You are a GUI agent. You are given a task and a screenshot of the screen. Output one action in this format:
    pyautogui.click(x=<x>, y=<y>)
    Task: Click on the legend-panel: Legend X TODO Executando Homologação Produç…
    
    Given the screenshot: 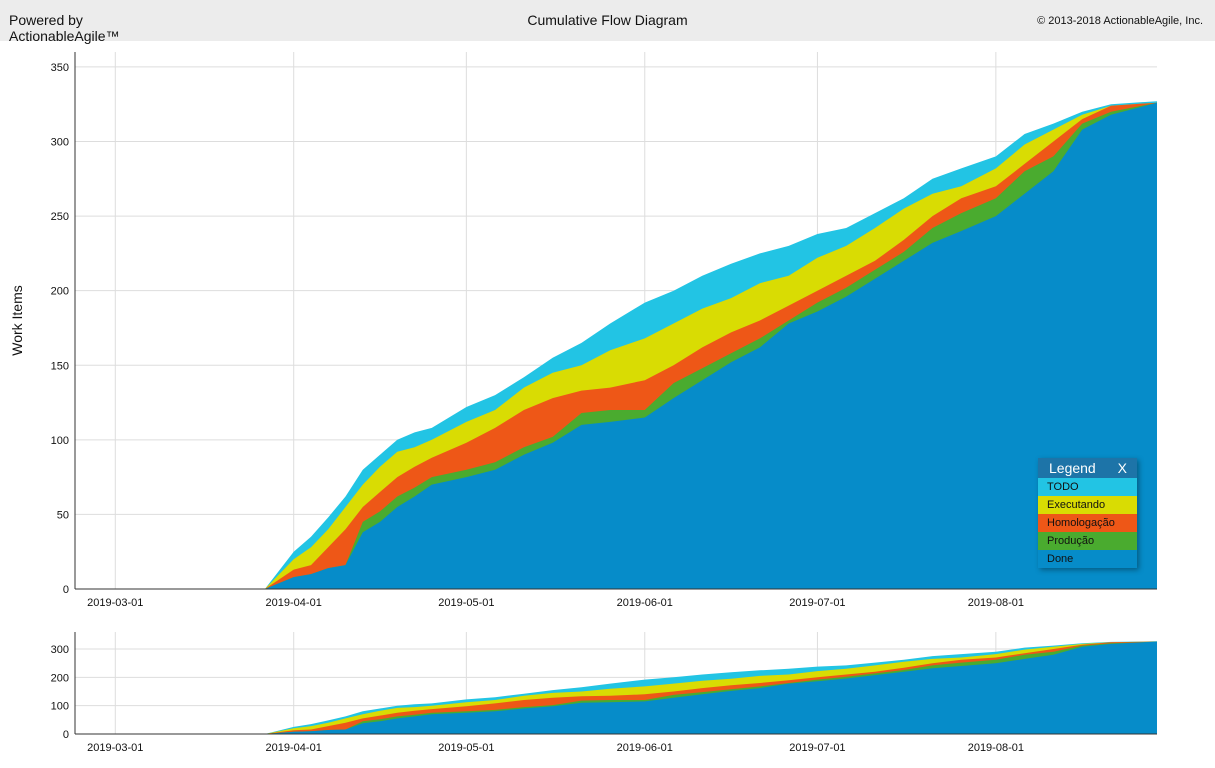 What is the action you would take?
    pyautogui.click(x=1087, y=513)
    